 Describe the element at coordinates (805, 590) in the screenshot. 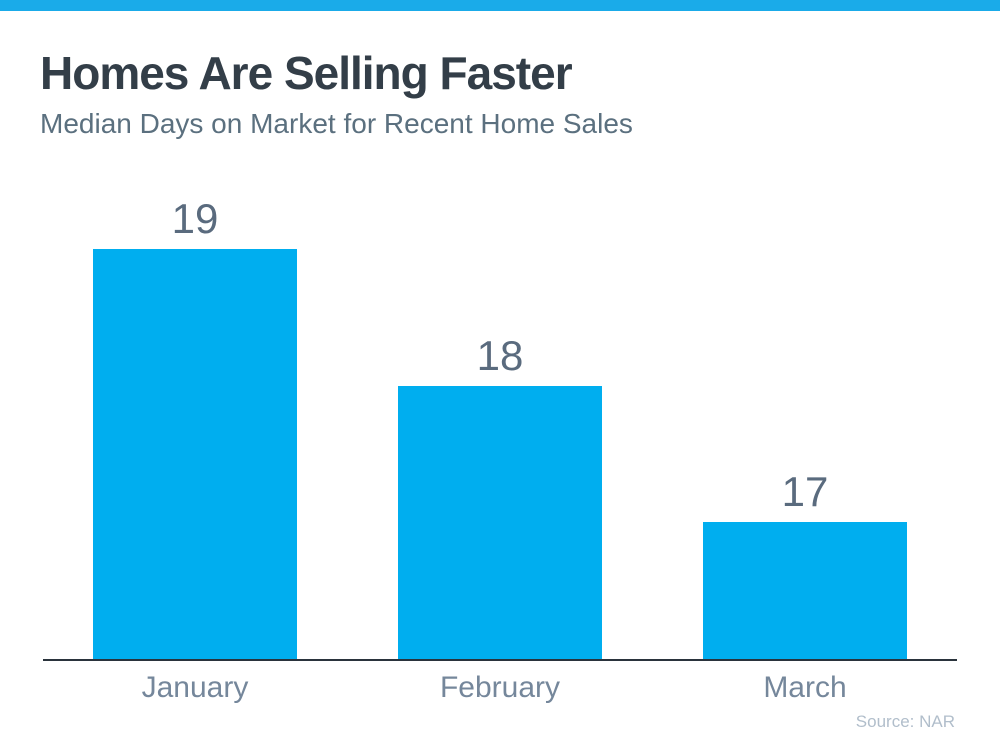

I see `bar-march` at that location.